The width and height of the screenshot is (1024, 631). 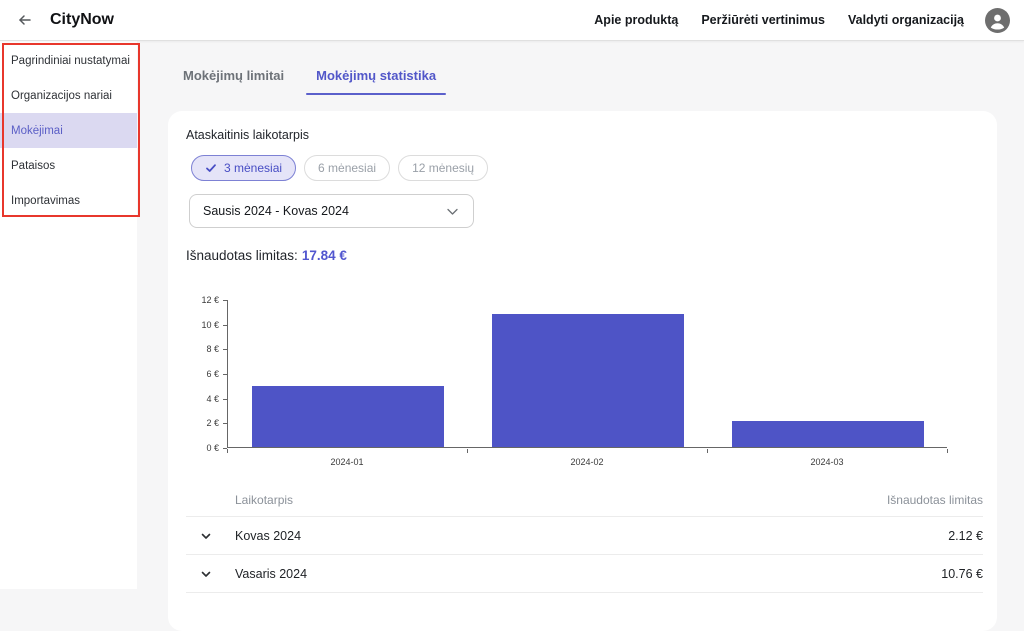 I want to click on tab-payment-statistics: Mokėjimų statistika, so click(x=376, y=81).